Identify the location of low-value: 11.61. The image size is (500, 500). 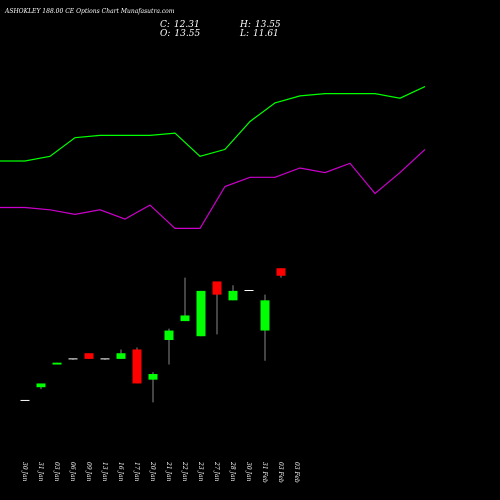
(266, 34).